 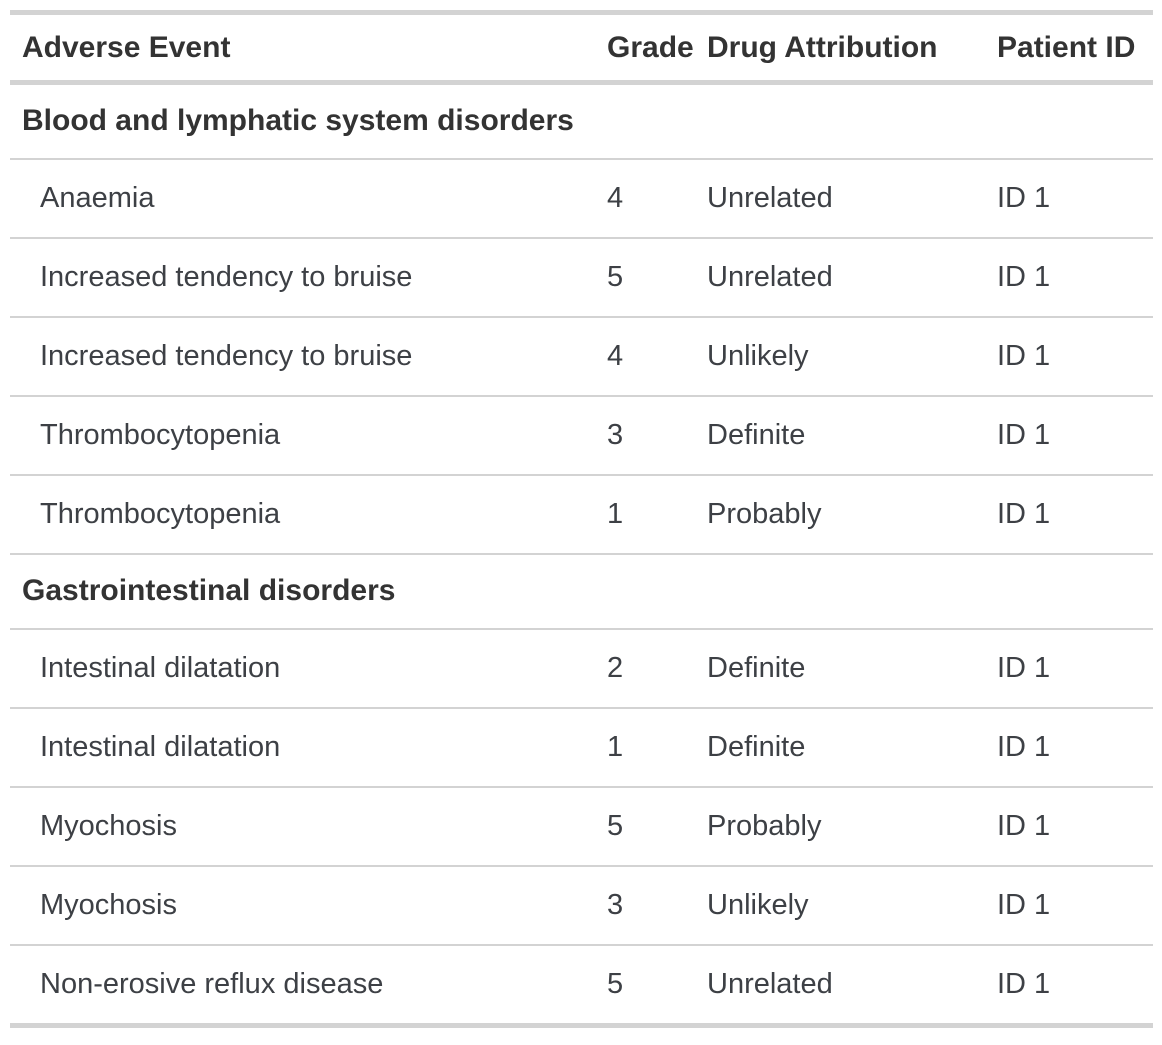 I want to click on column-header-adverse-event: Adverse Event, so click(x=302, y=47).